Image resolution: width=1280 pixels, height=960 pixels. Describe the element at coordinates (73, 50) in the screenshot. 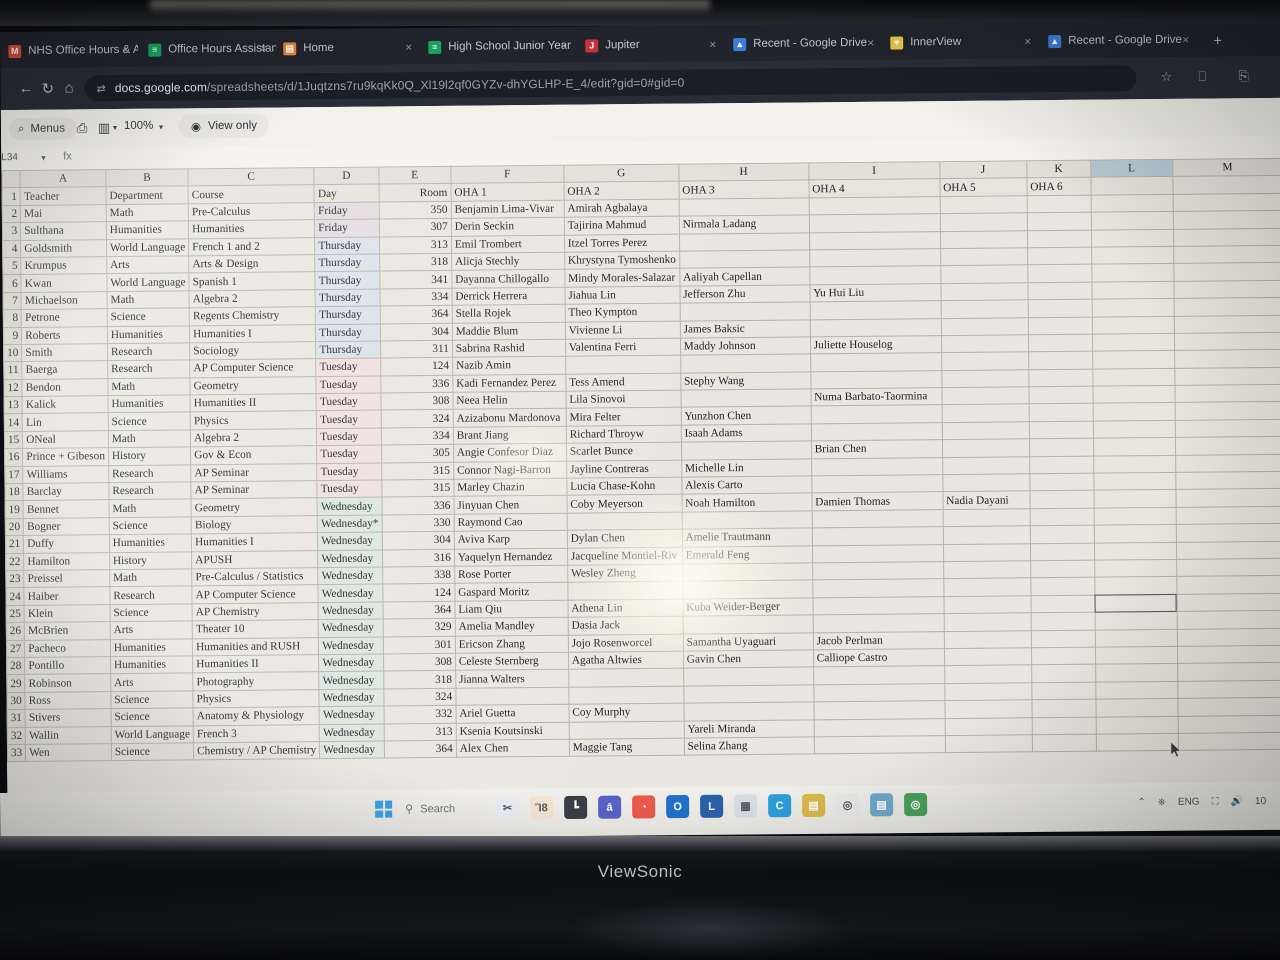

I see `browser-tab-1: M NHS Office Hours & Ath ×` at that location.